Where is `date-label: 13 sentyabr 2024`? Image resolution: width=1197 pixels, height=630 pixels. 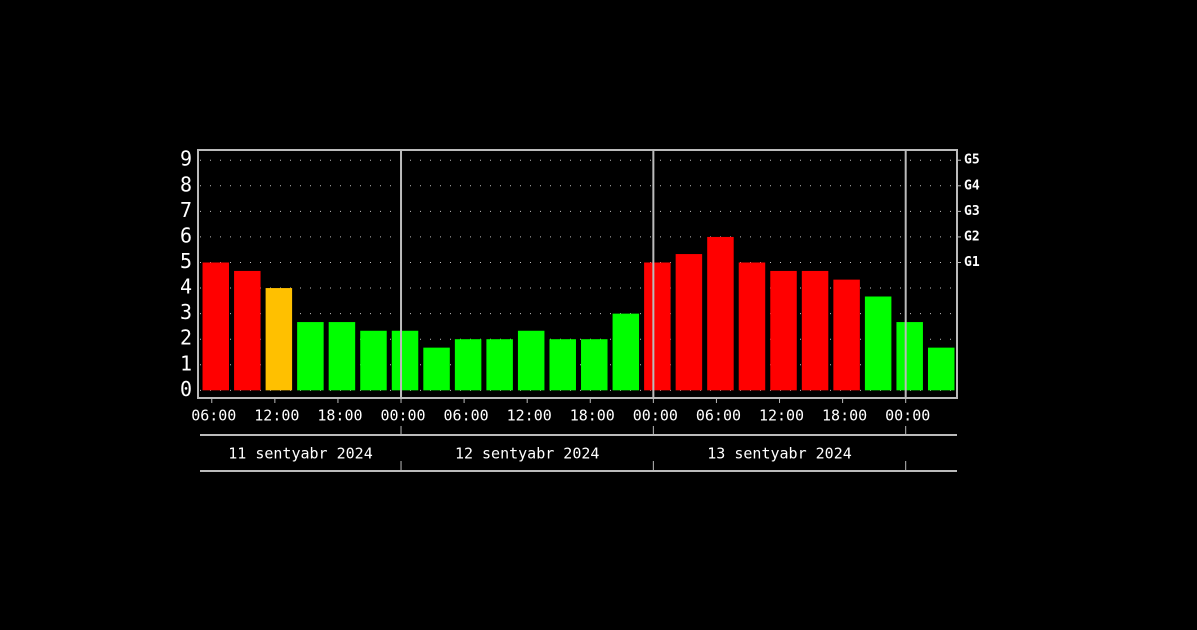
date-label: 13 sentyabr 2024 is located at coordinates (779, 454).